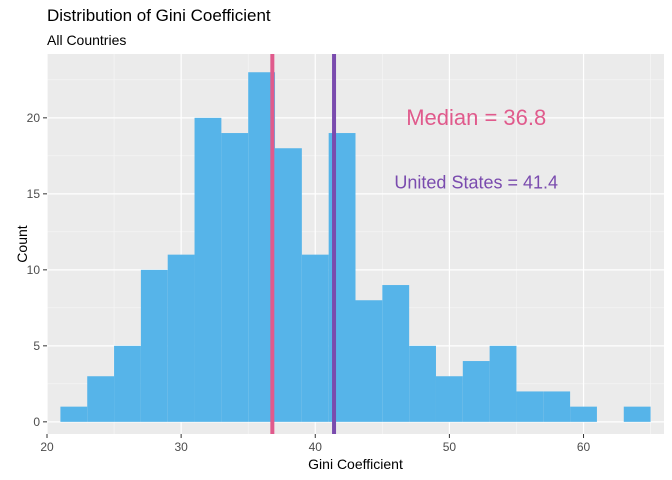 The height and width of the screenshot is (480, 672). Describe the element at coordinates (476, 183) in the screenshot. I see `us-annotation: United States = 41.4` at that location.